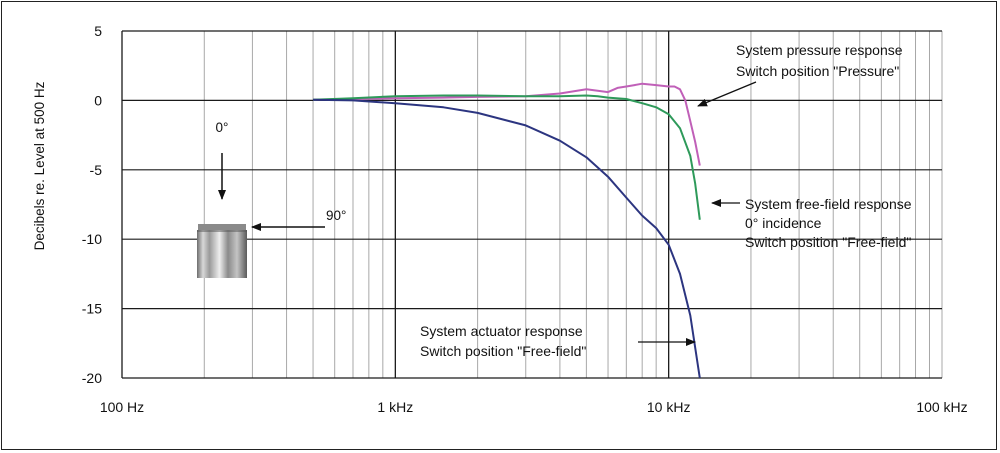  What do you see at coordinates (817, 71) in the screenshot?
I see `annotation-pressure-line2: Switch position "Pressure"` at bounding box center [817, 71].